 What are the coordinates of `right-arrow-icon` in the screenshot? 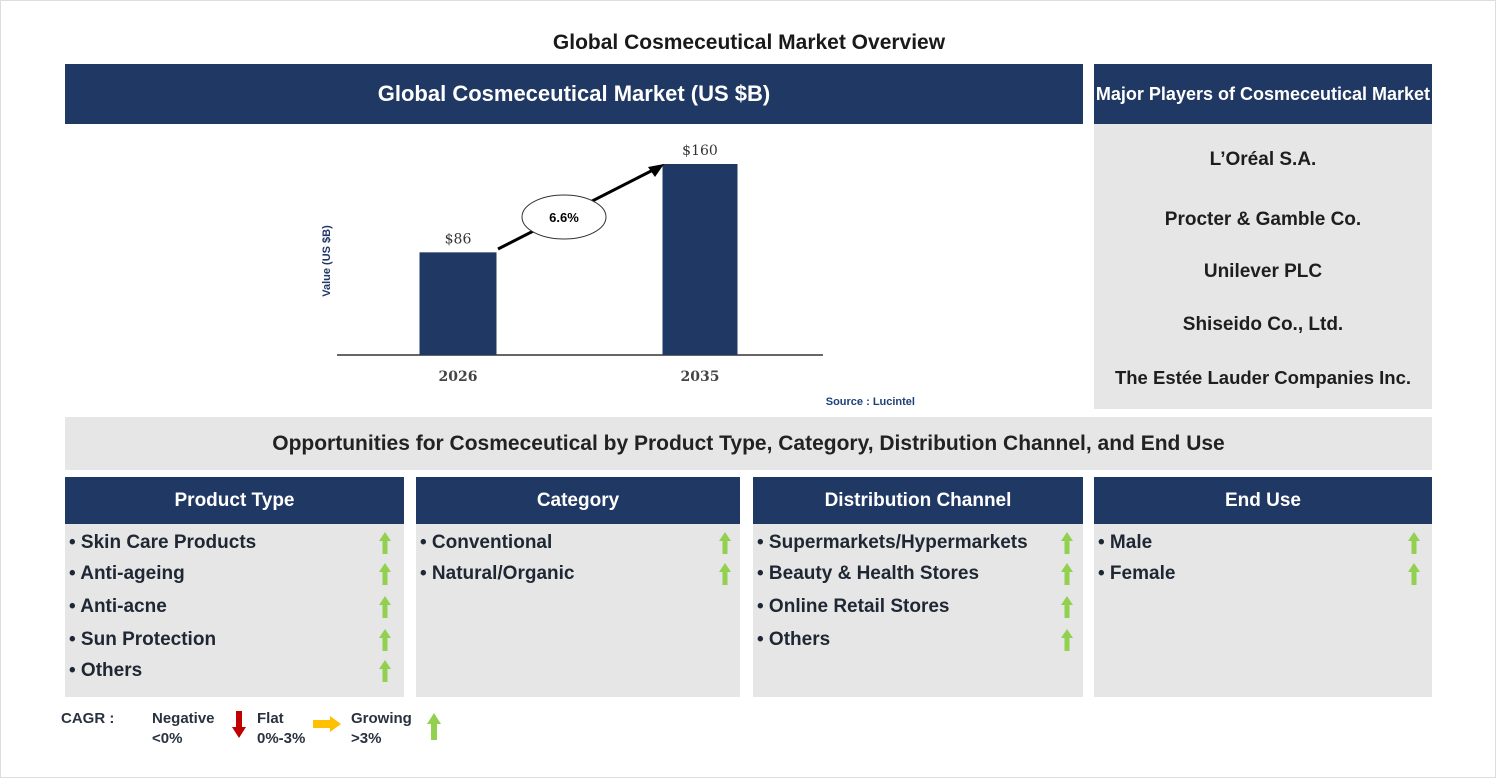 It's located at (327, 724).